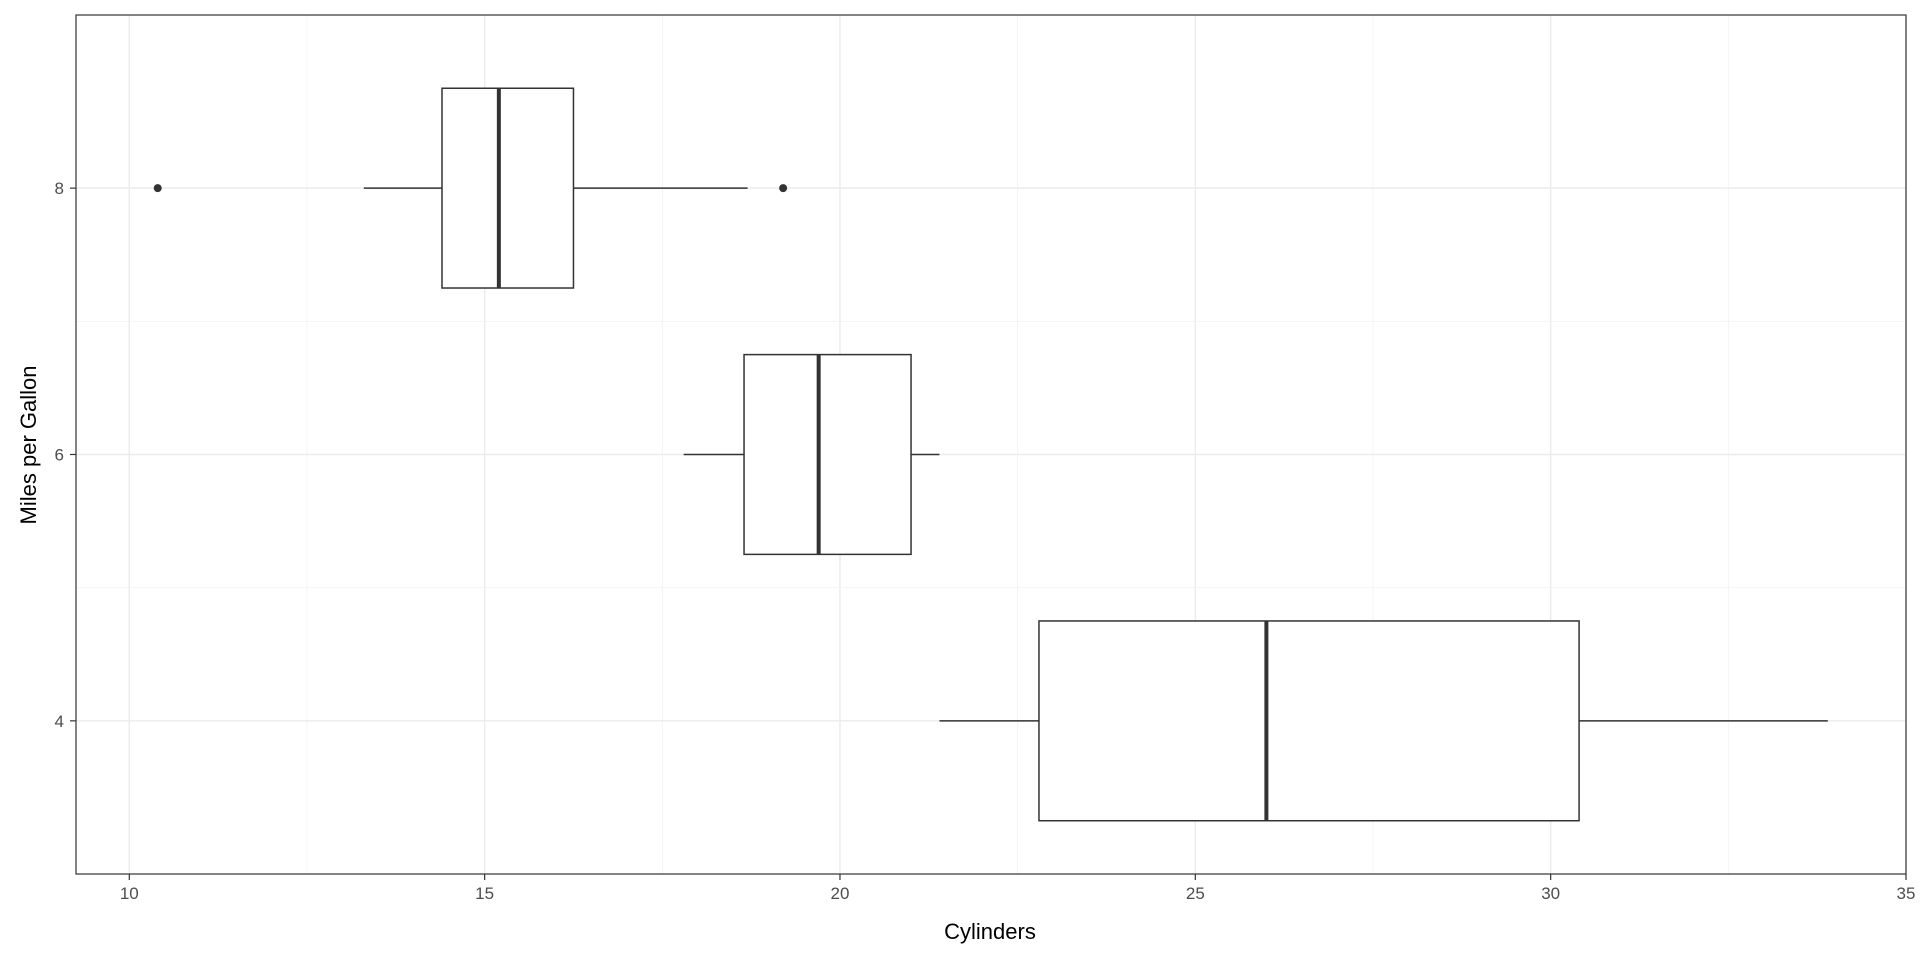  I want to click on y-tick-label: 4, so click(59, 721).